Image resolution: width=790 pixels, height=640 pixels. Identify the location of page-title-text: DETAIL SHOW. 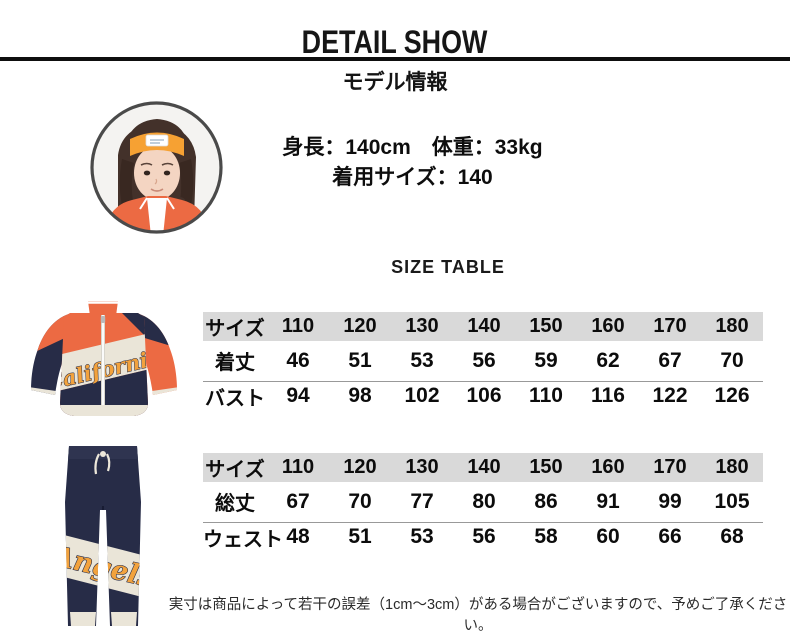
(395, 42).